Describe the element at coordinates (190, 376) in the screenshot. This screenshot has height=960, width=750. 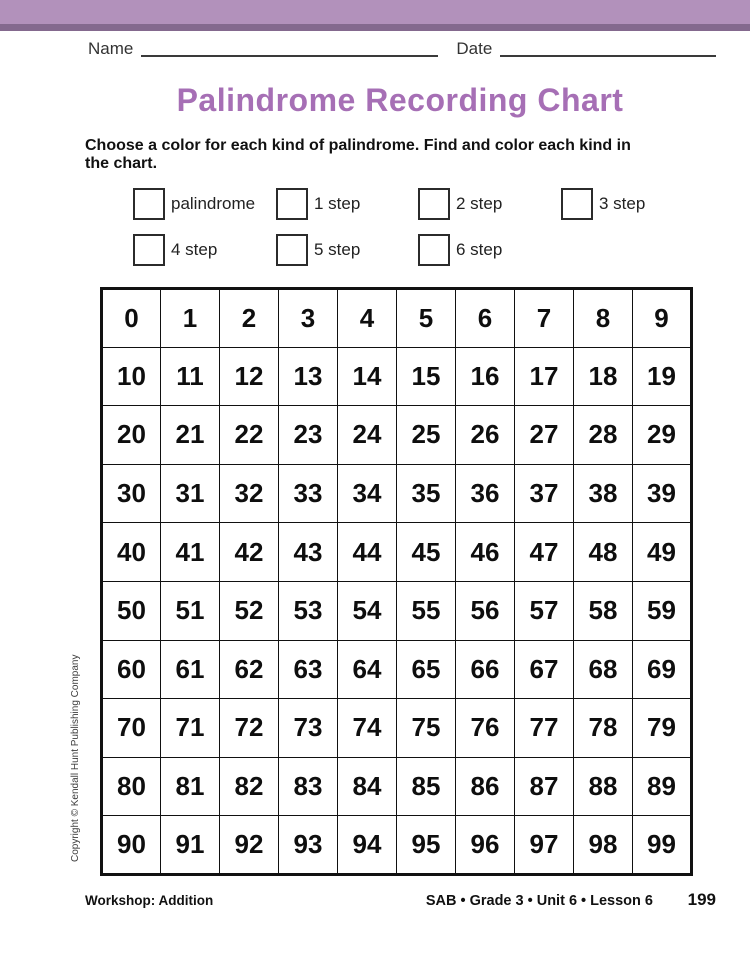
I see `grid-cell: 11` at that location.